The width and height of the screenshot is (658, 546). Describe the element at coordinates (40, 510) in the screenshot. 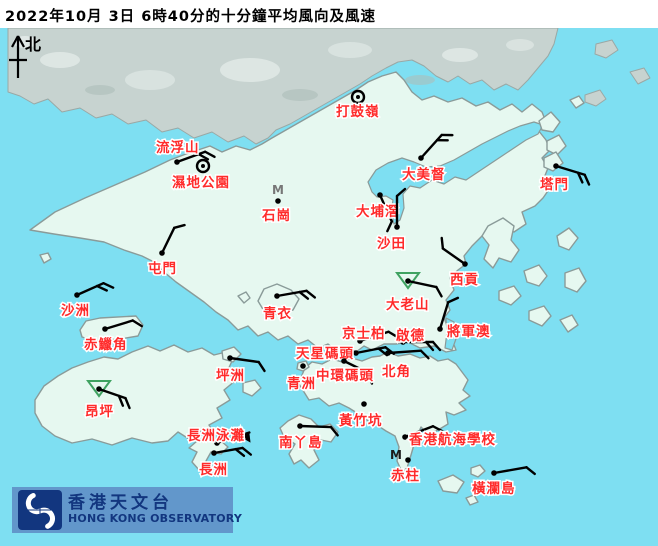

I see `hko-logo-icon` at that location.